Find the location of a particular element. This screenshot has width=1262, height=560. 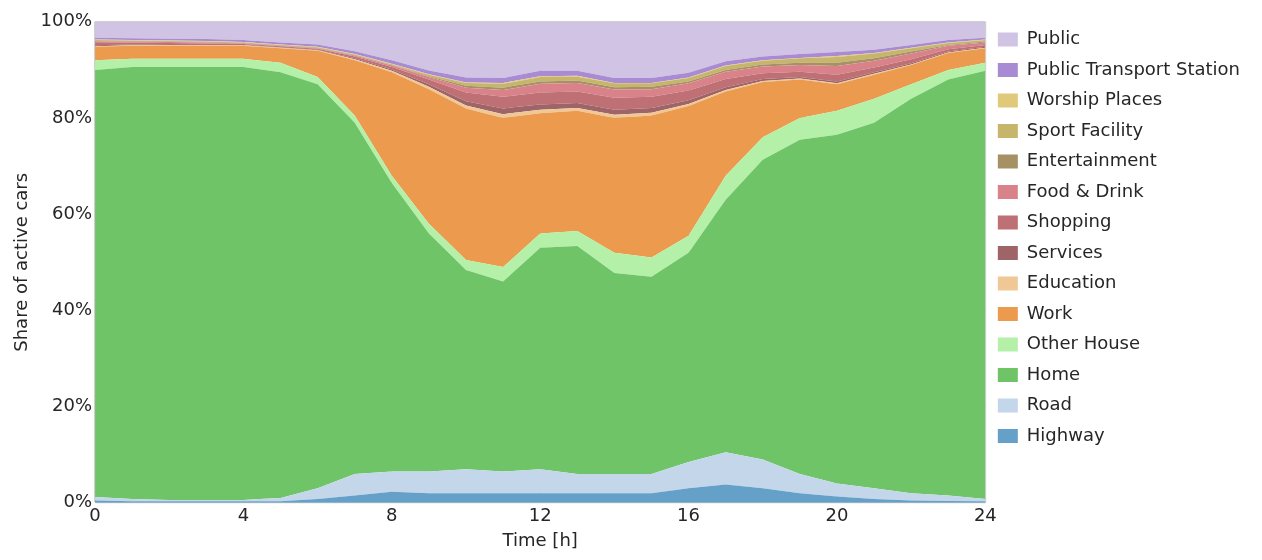

legend-label: Shopping is located at coordinates (1069, 221).